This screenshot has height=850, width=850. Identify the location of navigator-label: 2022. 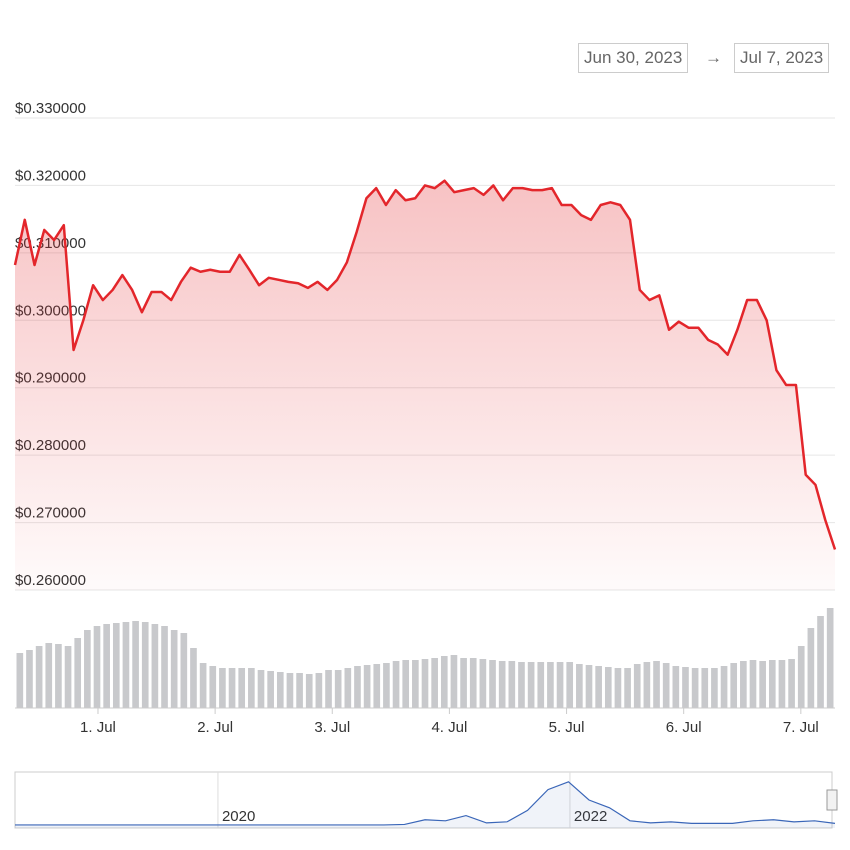
(590, 816).